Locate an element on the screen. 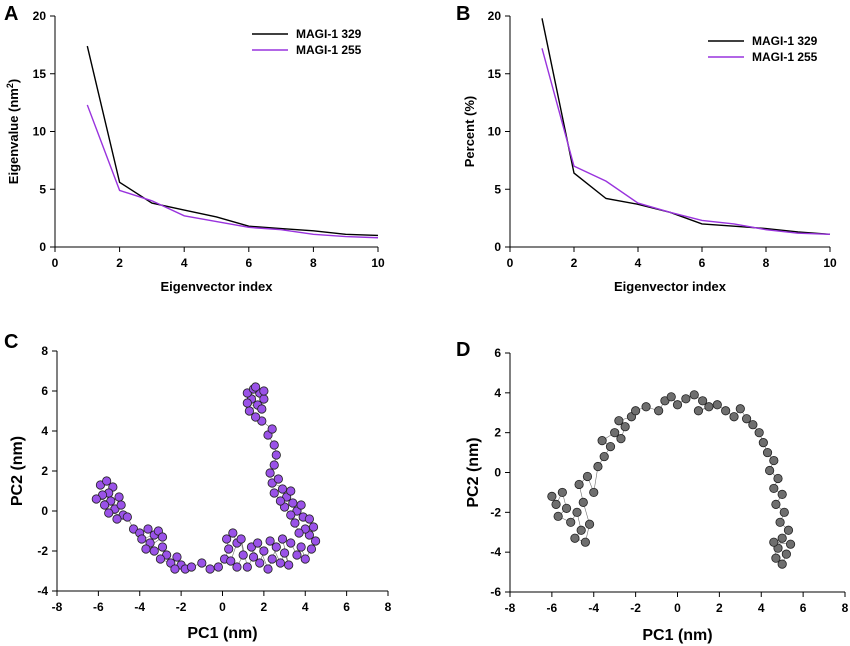  panel-a-y-axis-label: Eigenvalue (nm2) is located at coordinates (13, 131).